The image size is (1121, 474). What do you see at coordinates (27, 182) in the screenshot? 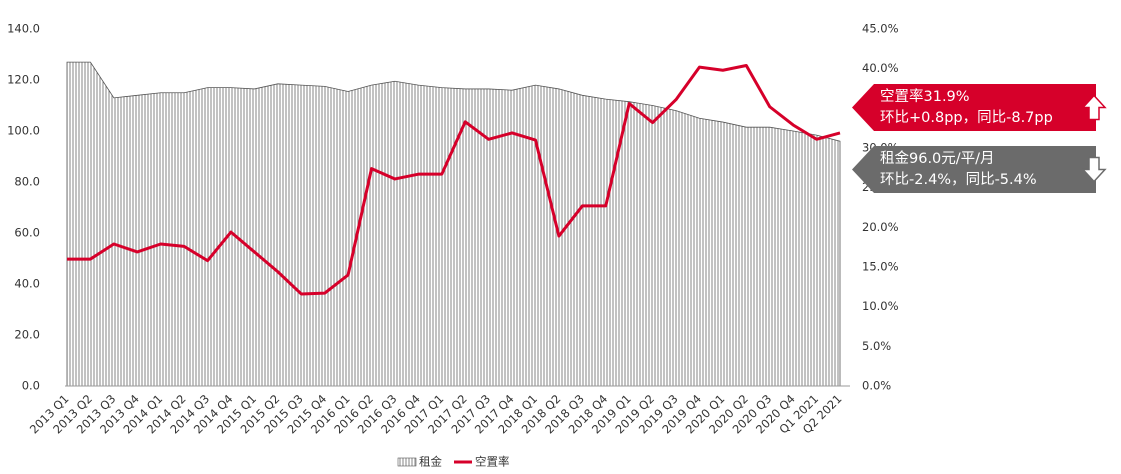
I see `y-tick-label: 80.0` at bounding box center [27, 182].